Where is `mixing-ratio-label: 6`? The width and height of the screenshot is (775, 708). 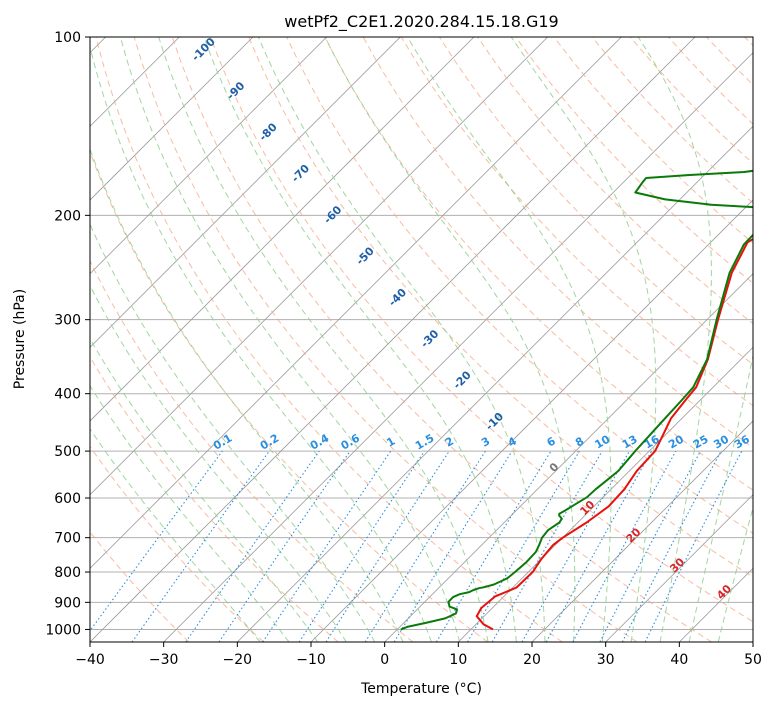
mixing-ratio-label: 6 is located at coordinates (551, 441).